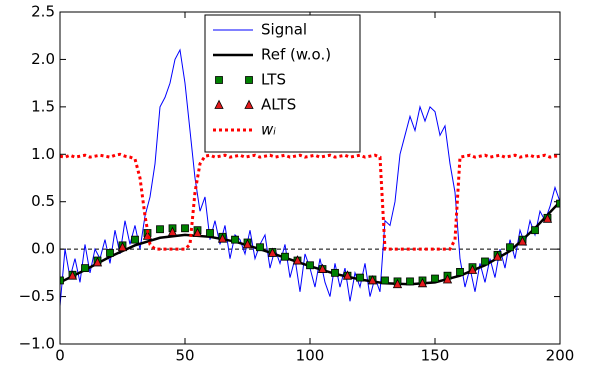 This screenshot has height=368, width=592. Describe the element at coordinates (273, 80) in the screenshot. I see `legend-label: LTS` at that location.